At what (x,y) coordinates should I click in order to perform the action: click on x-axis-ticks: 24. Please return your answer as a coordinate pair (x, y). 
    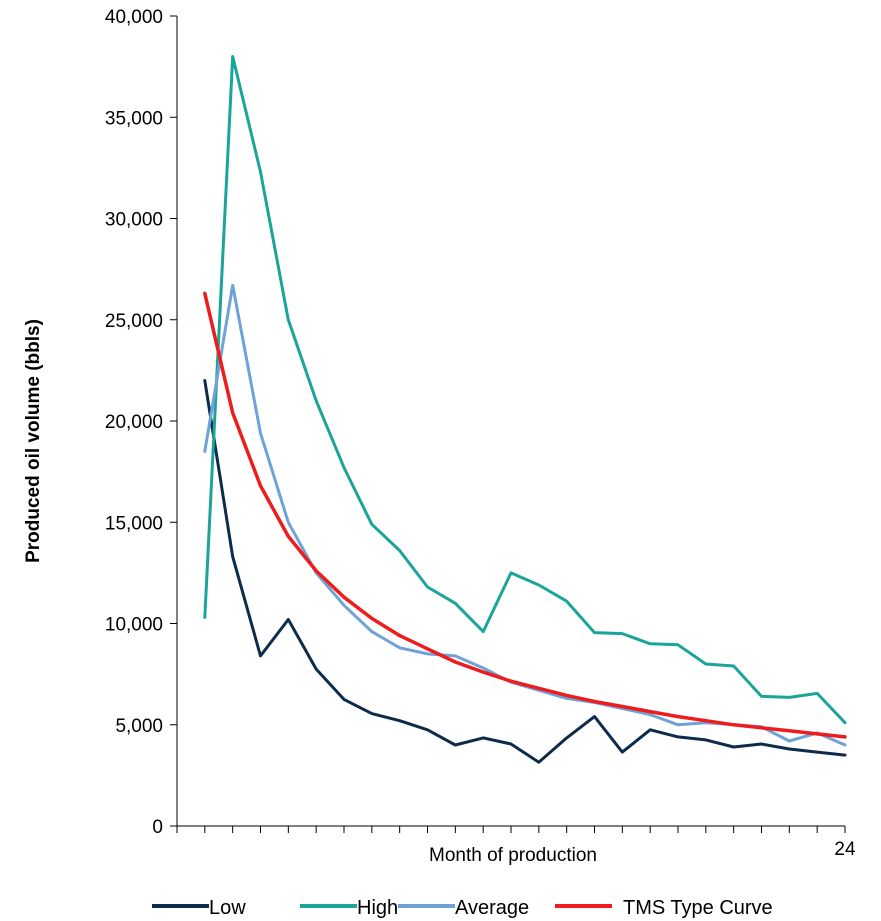
    Looking at the image, I should click on (516, 843).